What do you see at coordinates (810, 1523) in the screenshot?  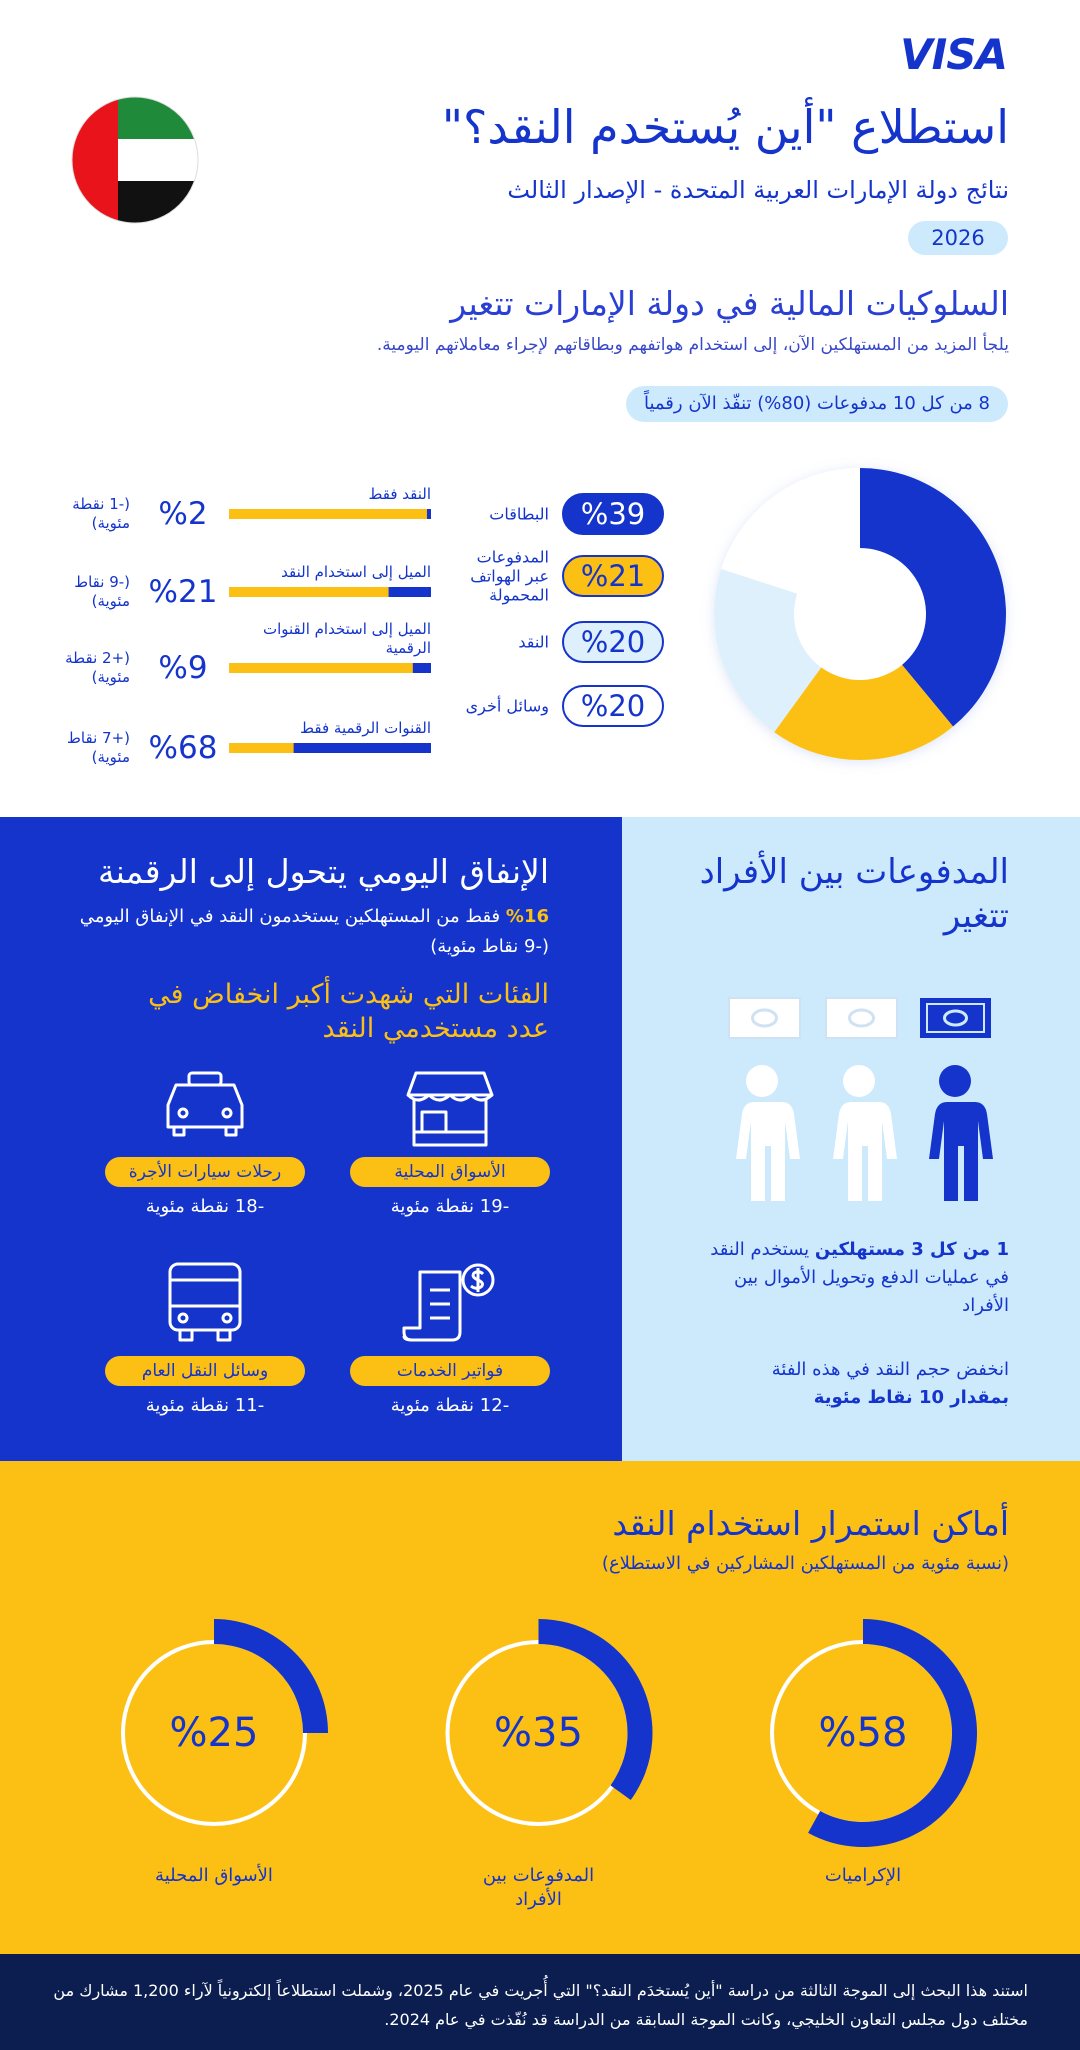 I see `places-heading: أماكن استمرار استخدام النقد` at bounding box center [810, 1523].